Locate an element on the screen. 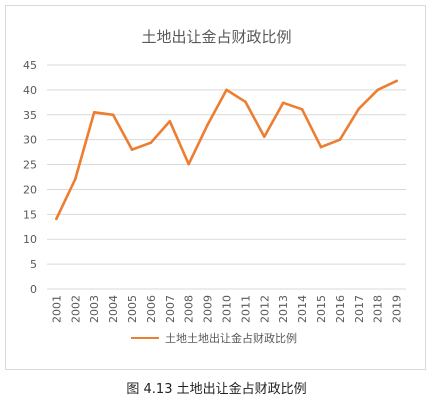  x-tick-label: 2018 is located at coordinates (378, 309).